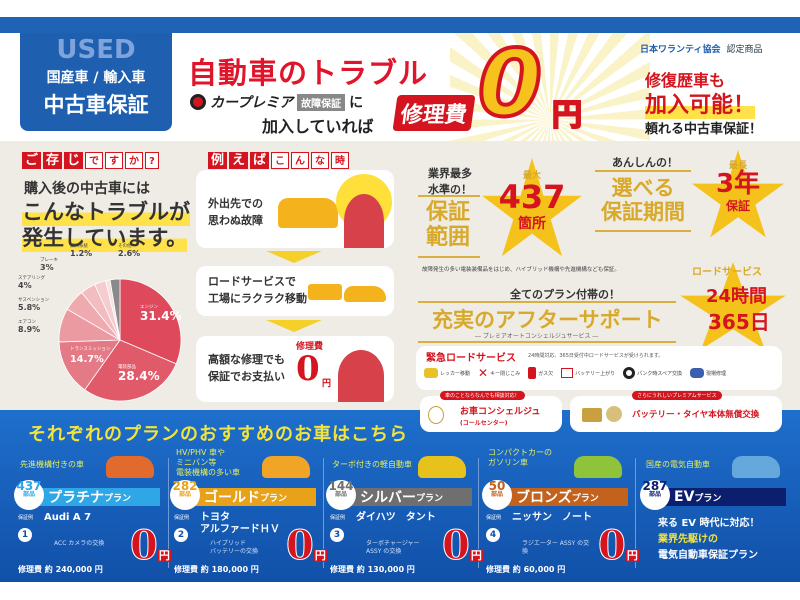 This screenshot has width=800, height=600. What do you see at coordinates (198, 102) in the screenshot?
I see `brand-logo-icon` at bounding box center [198, 102].